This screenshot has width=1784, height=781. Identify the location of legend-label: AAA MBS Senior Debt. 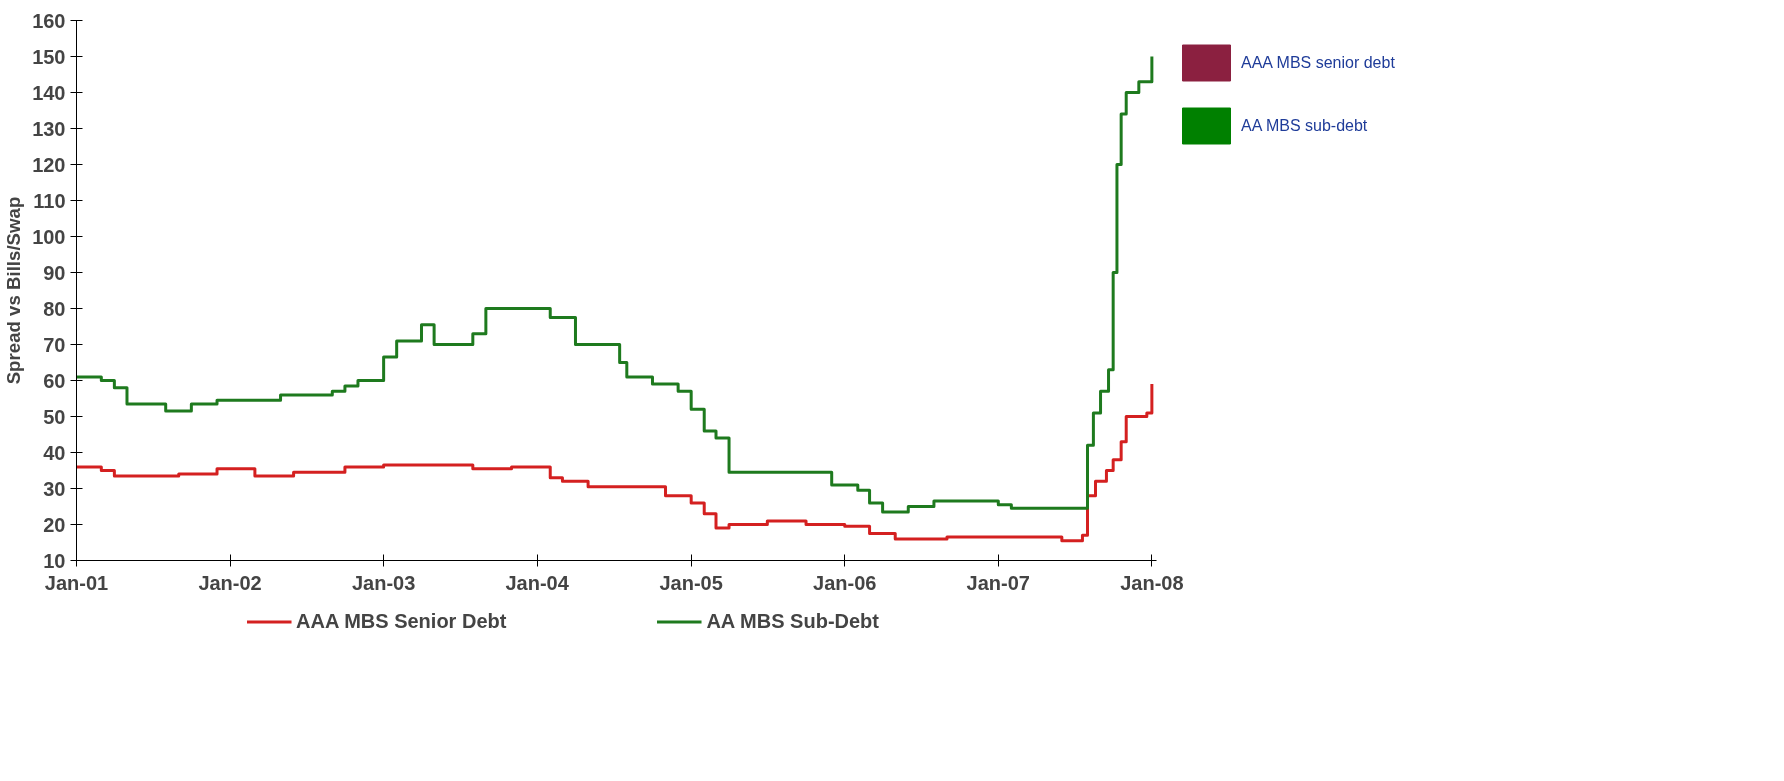
(401, 621).